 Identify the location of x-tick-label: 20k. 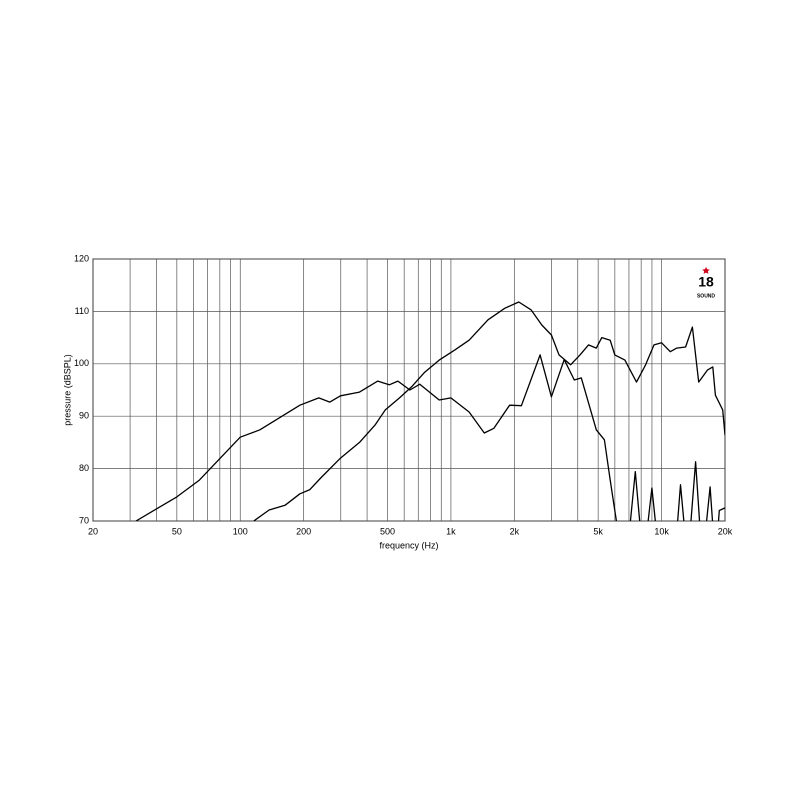
(725, 531).